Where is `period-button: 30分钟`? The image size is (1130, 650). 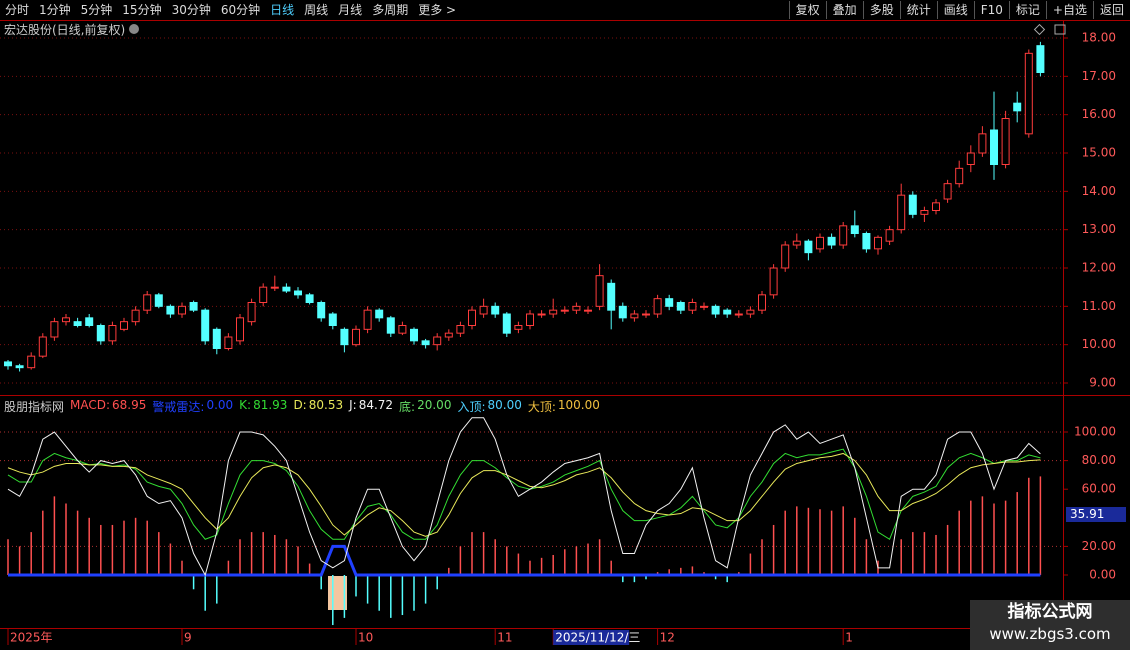 period-button: 30分钟 is located at coordinates (191, 10).